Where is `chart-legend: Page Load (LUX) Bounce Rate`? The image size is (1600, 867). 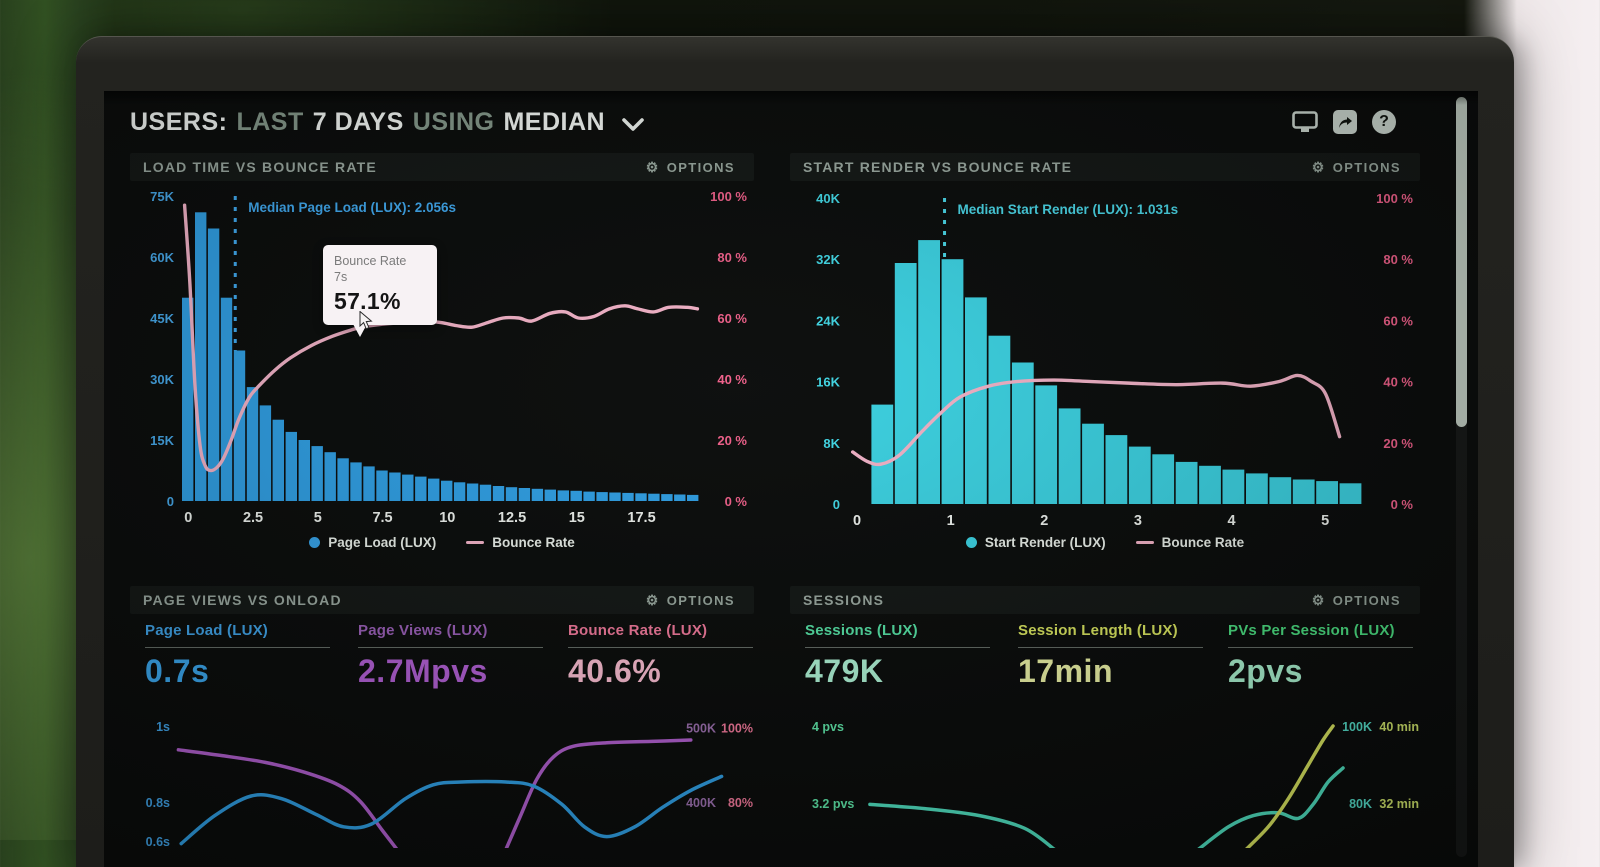 chart-legend: Page Load (LUX) Bounce Rate is located at coordinates (442, 542).